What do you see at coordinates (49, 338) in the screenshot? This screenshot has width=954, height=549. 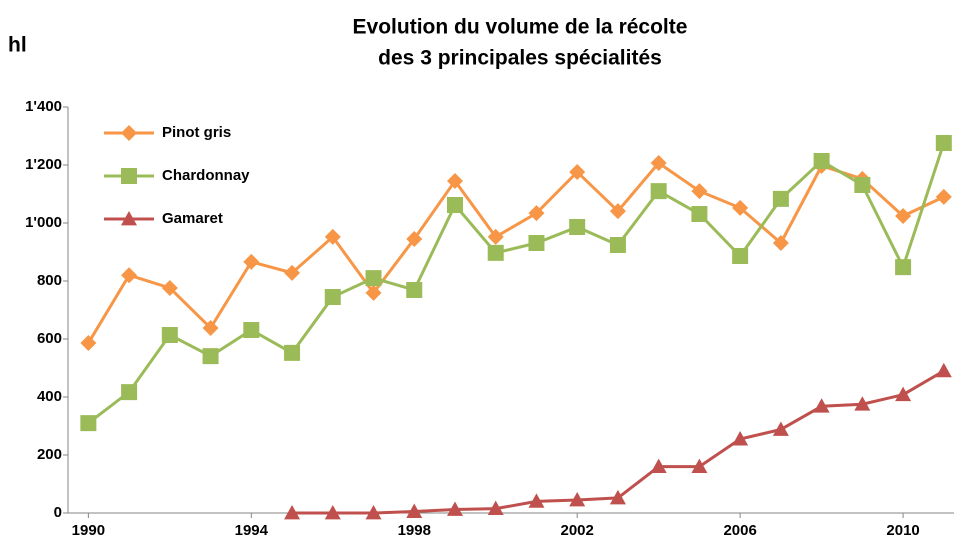 I see `y-tick-label: 600` at bounding box center [49, 338].